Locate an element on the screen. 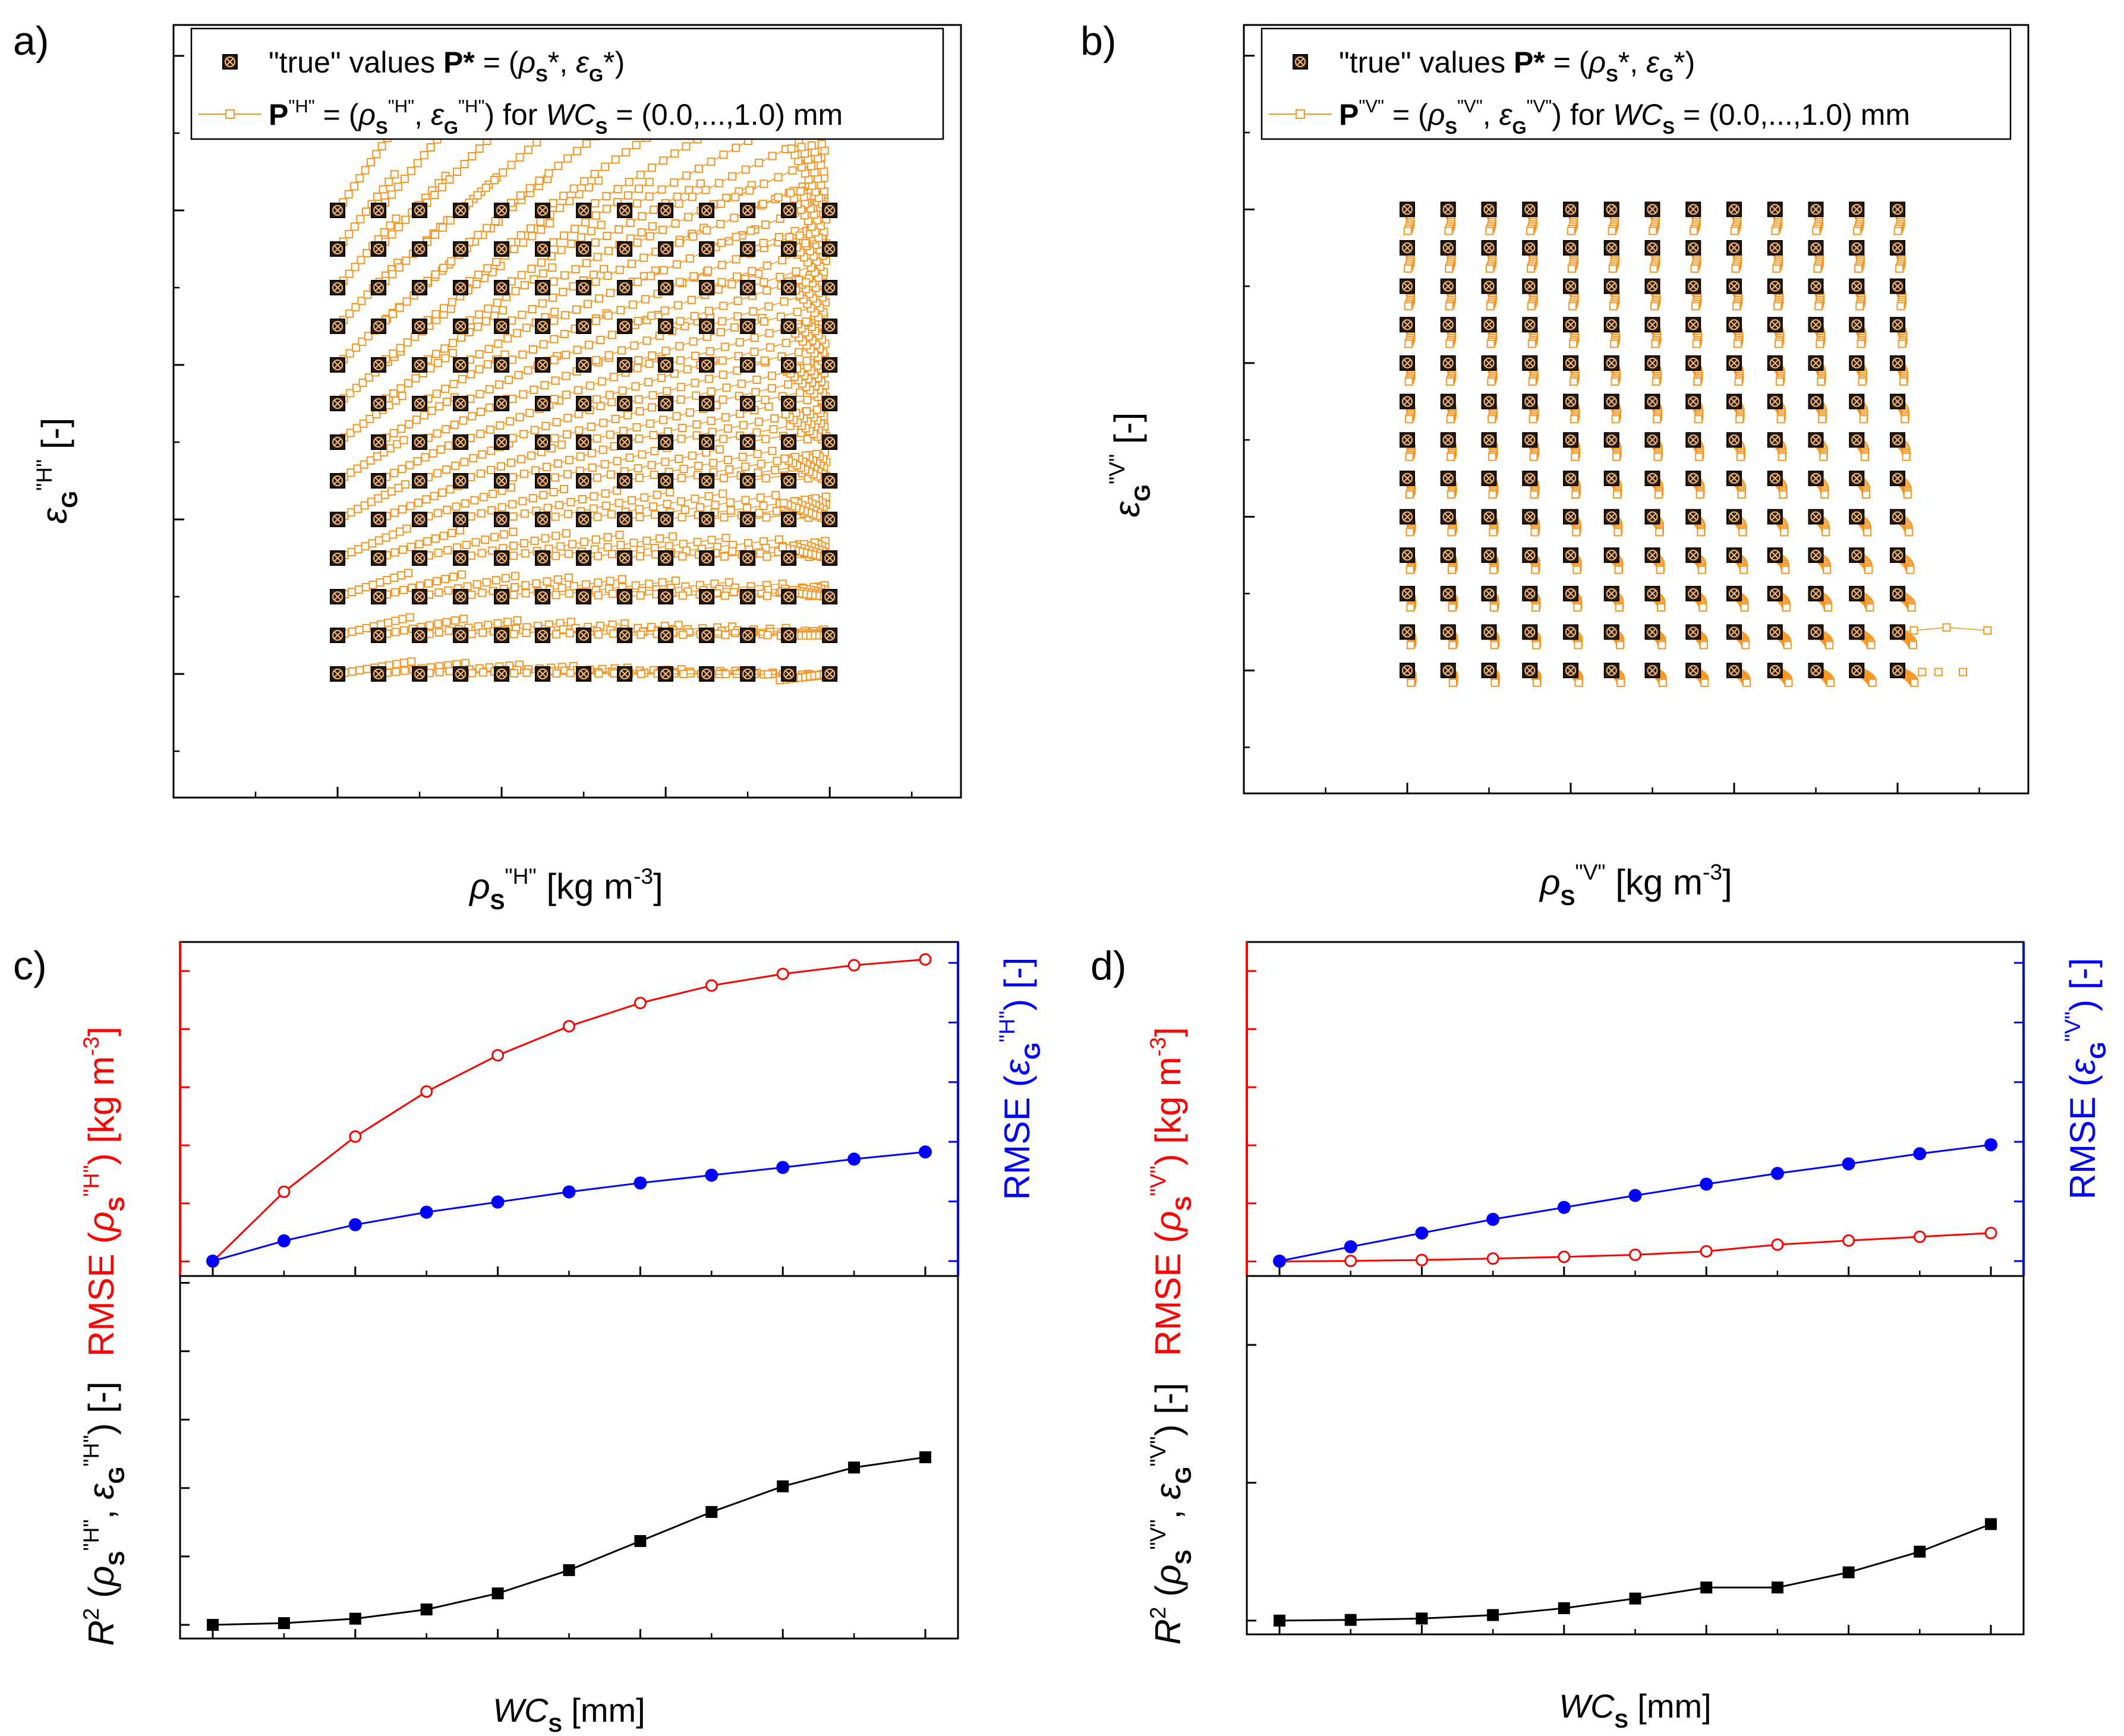 This screenshot has width=2124, height=1736. x-axis-title: ρS"H" [kg m-3] is located at coordinates (565, 889).